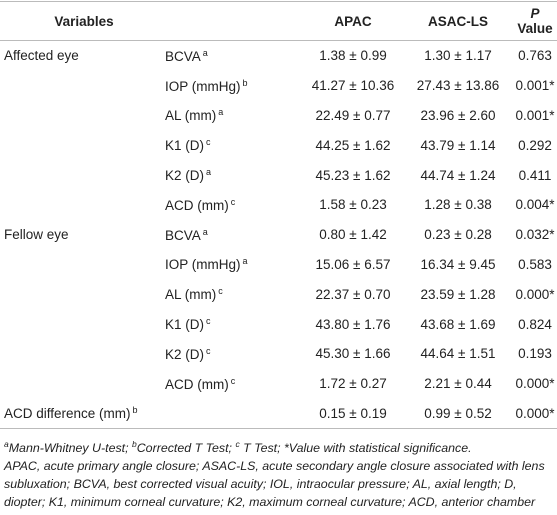  What do you see at coordinates (353, 21) in the screenshot?
I see `header-cell: APAC` at bounding box center [353, 21].